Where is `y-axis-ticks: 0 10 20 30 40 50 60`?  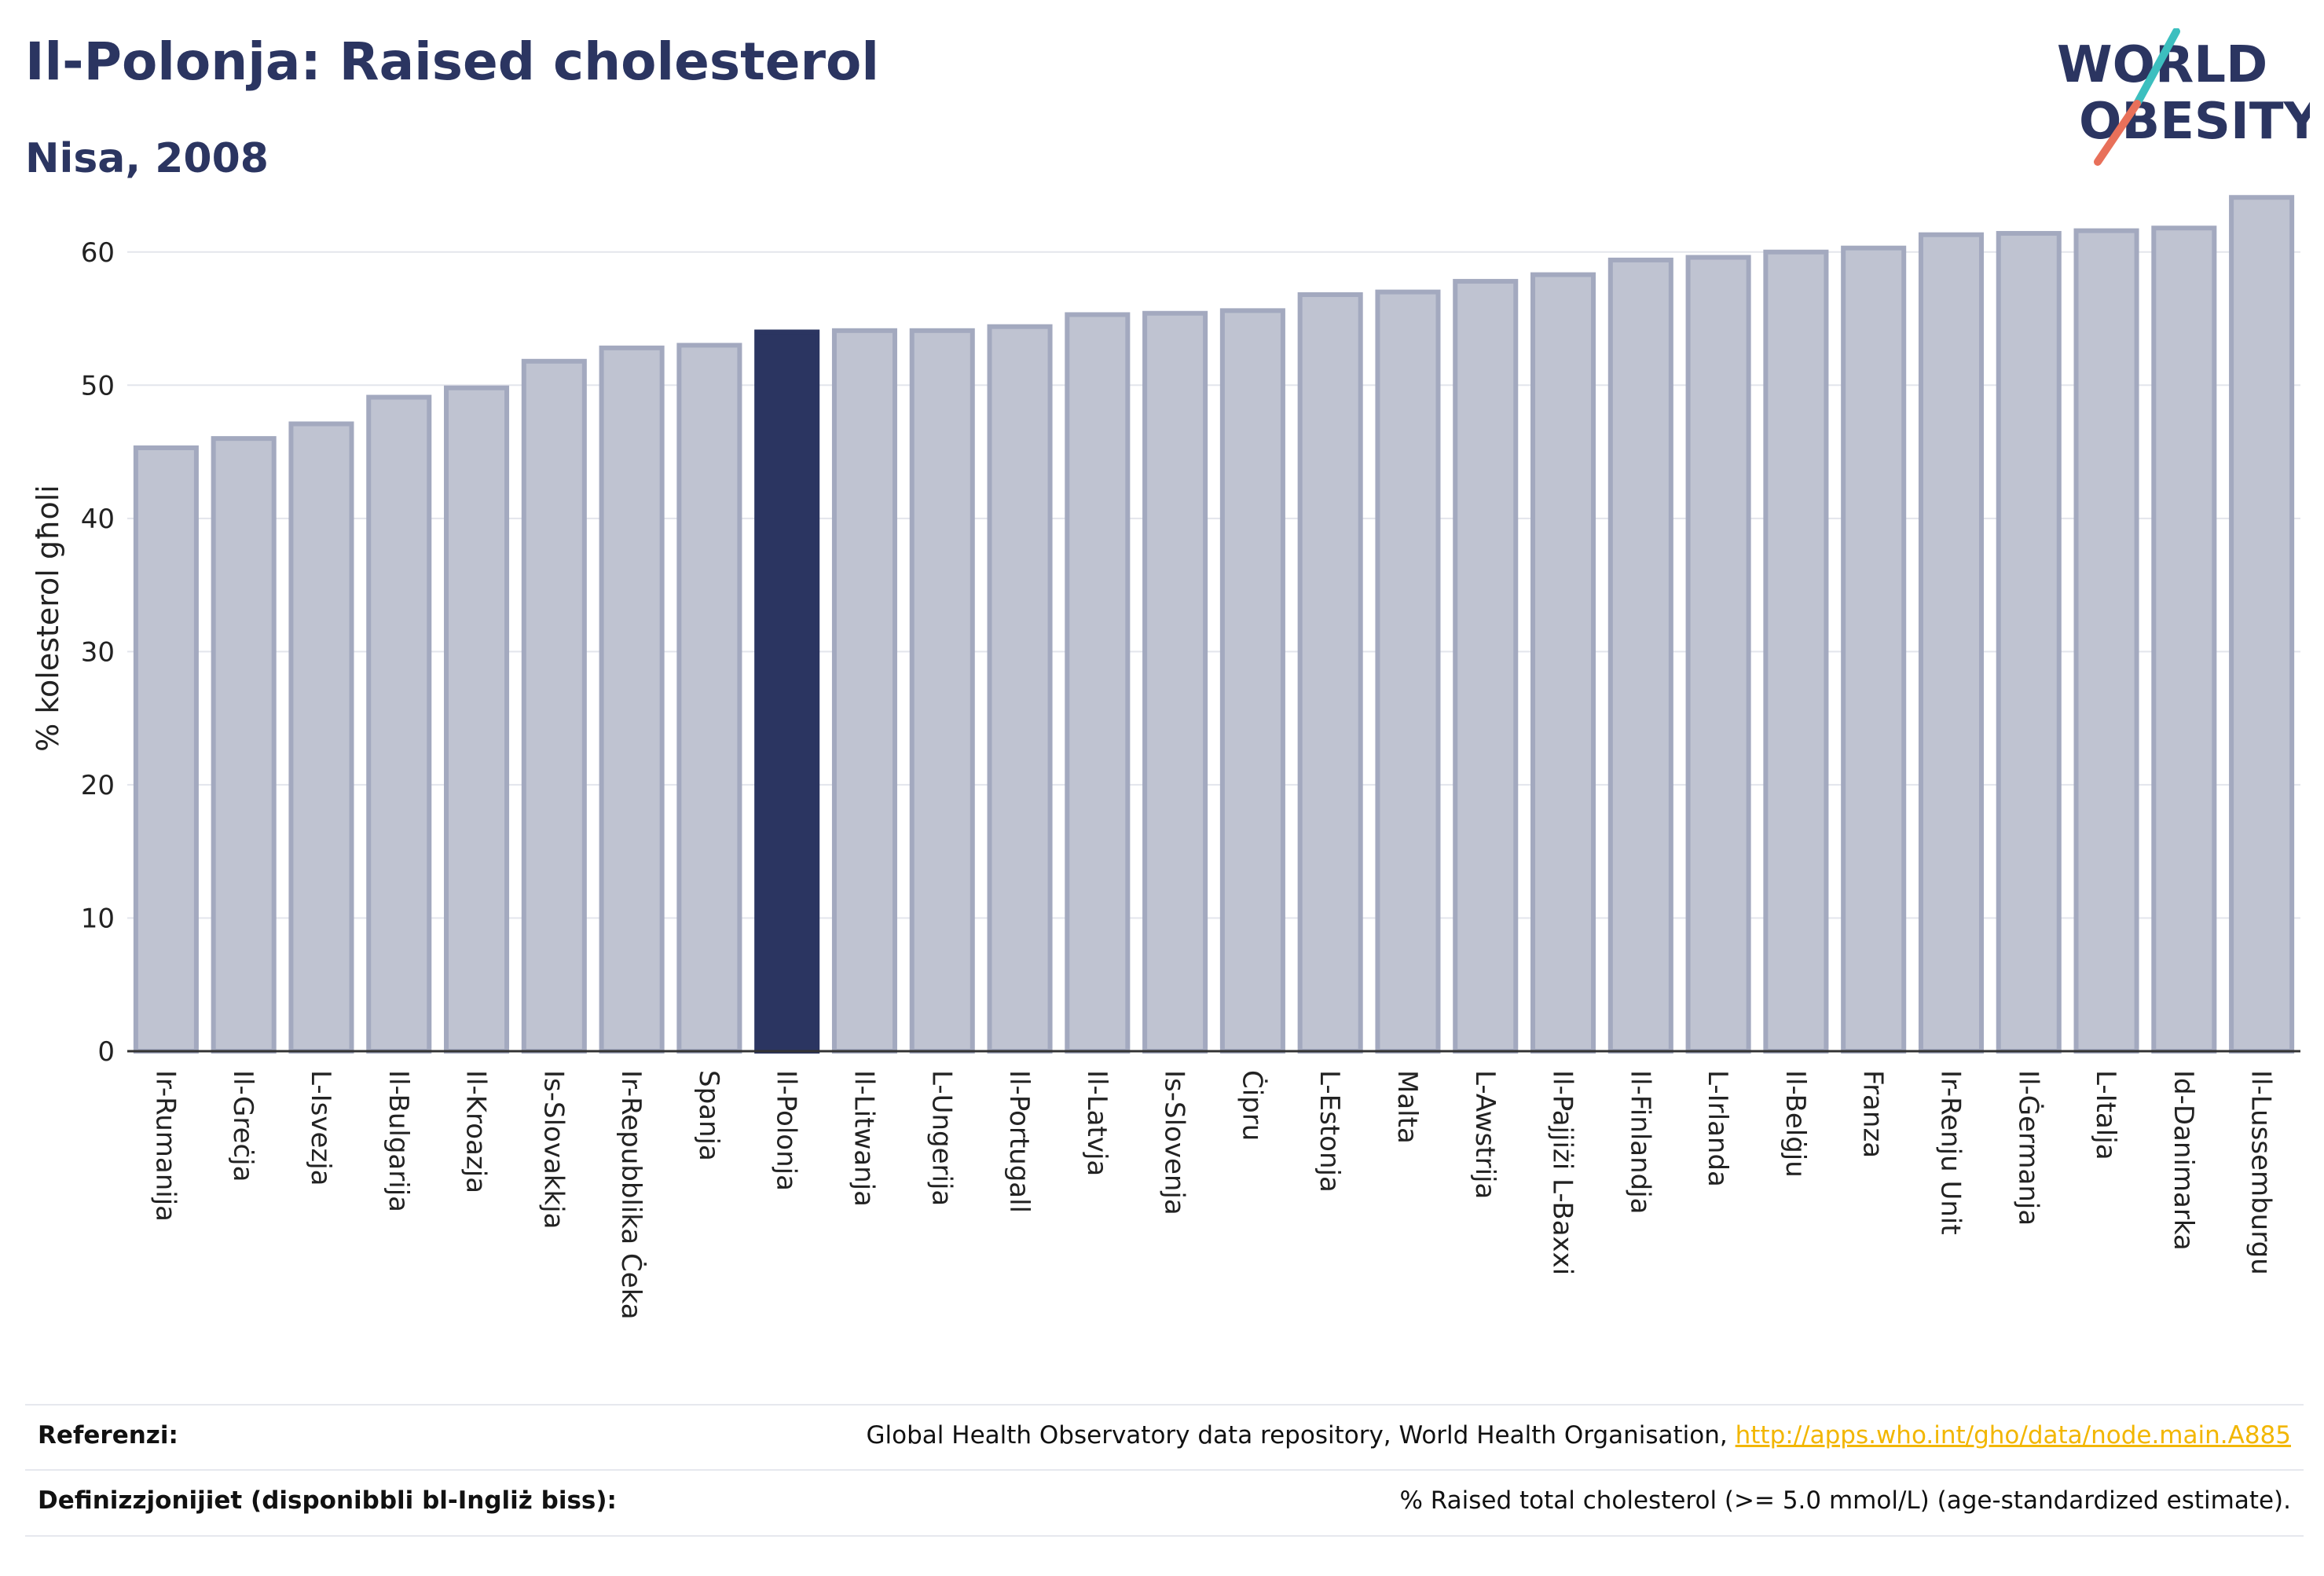
y-axis-ticks: 0 10 20 30 40 50 60 is located at coordinates (98, 652).